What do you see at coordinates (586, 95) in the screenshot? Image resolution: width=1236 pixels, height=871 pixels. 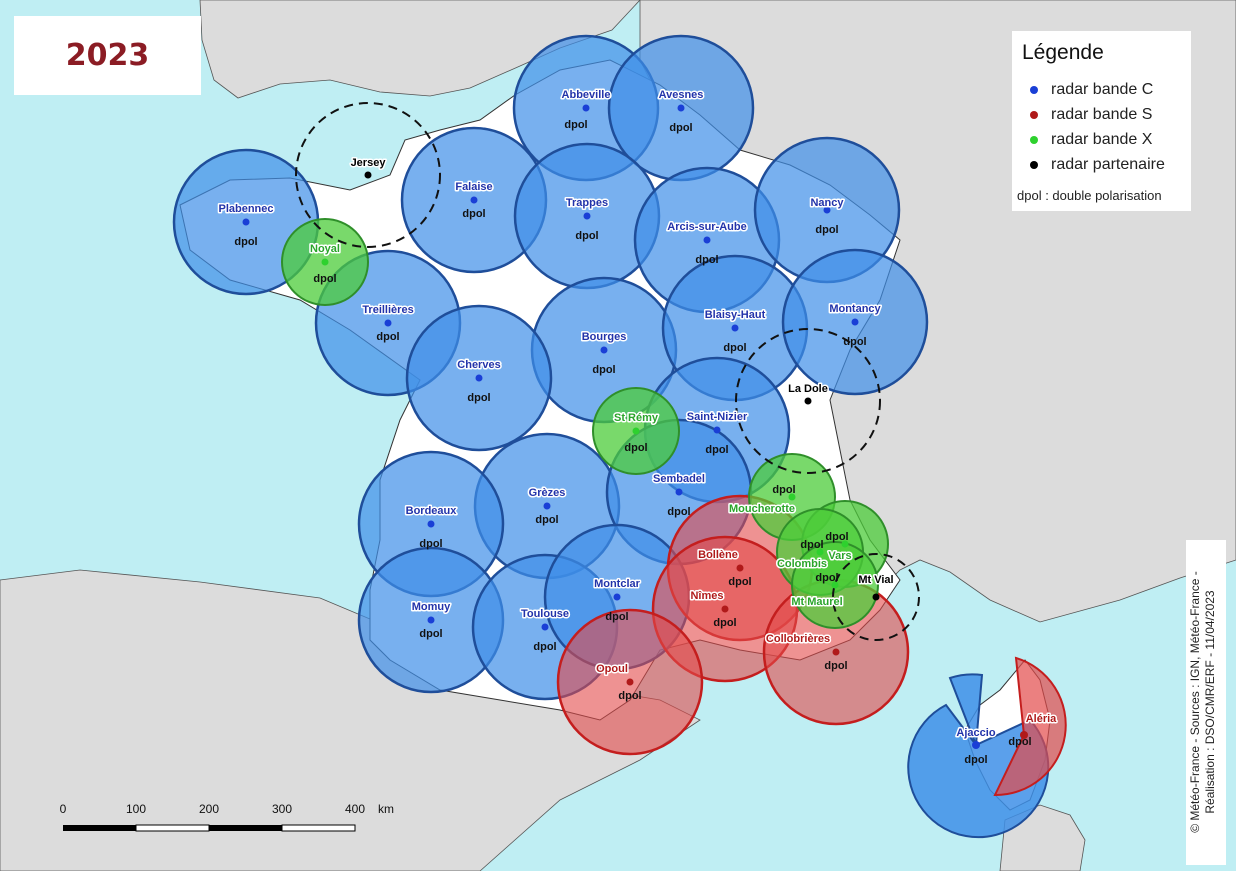 I see `radar-label-abbeville: Abbeville` at bounding box center [586, 95].